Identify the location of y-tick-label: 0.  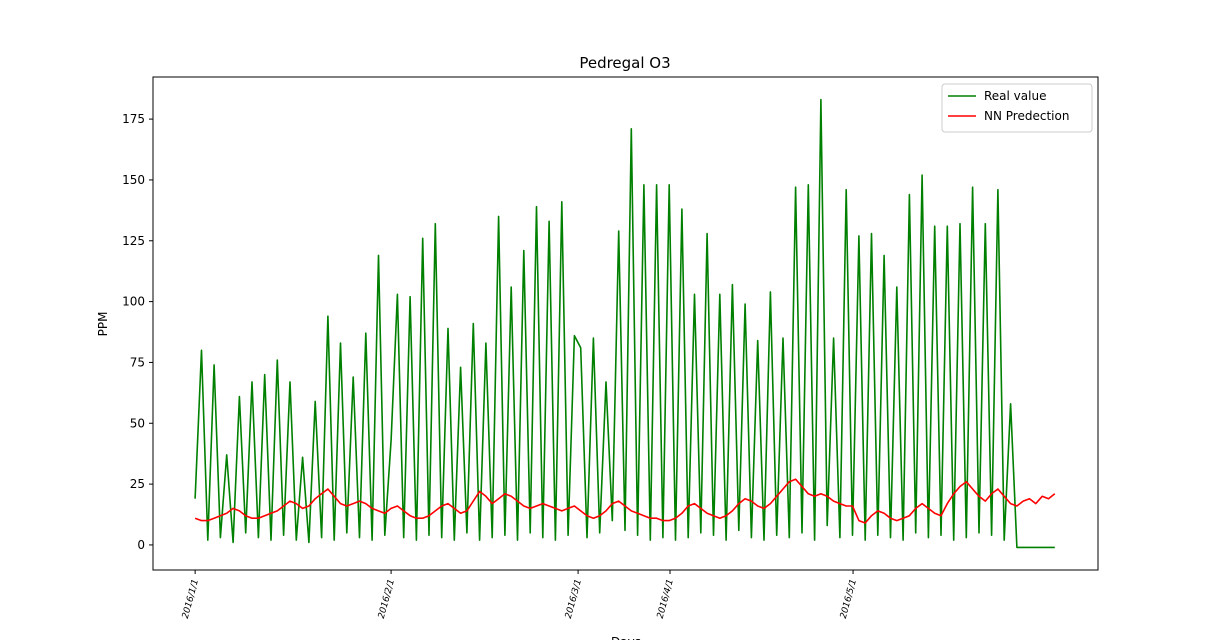
(141, 545).